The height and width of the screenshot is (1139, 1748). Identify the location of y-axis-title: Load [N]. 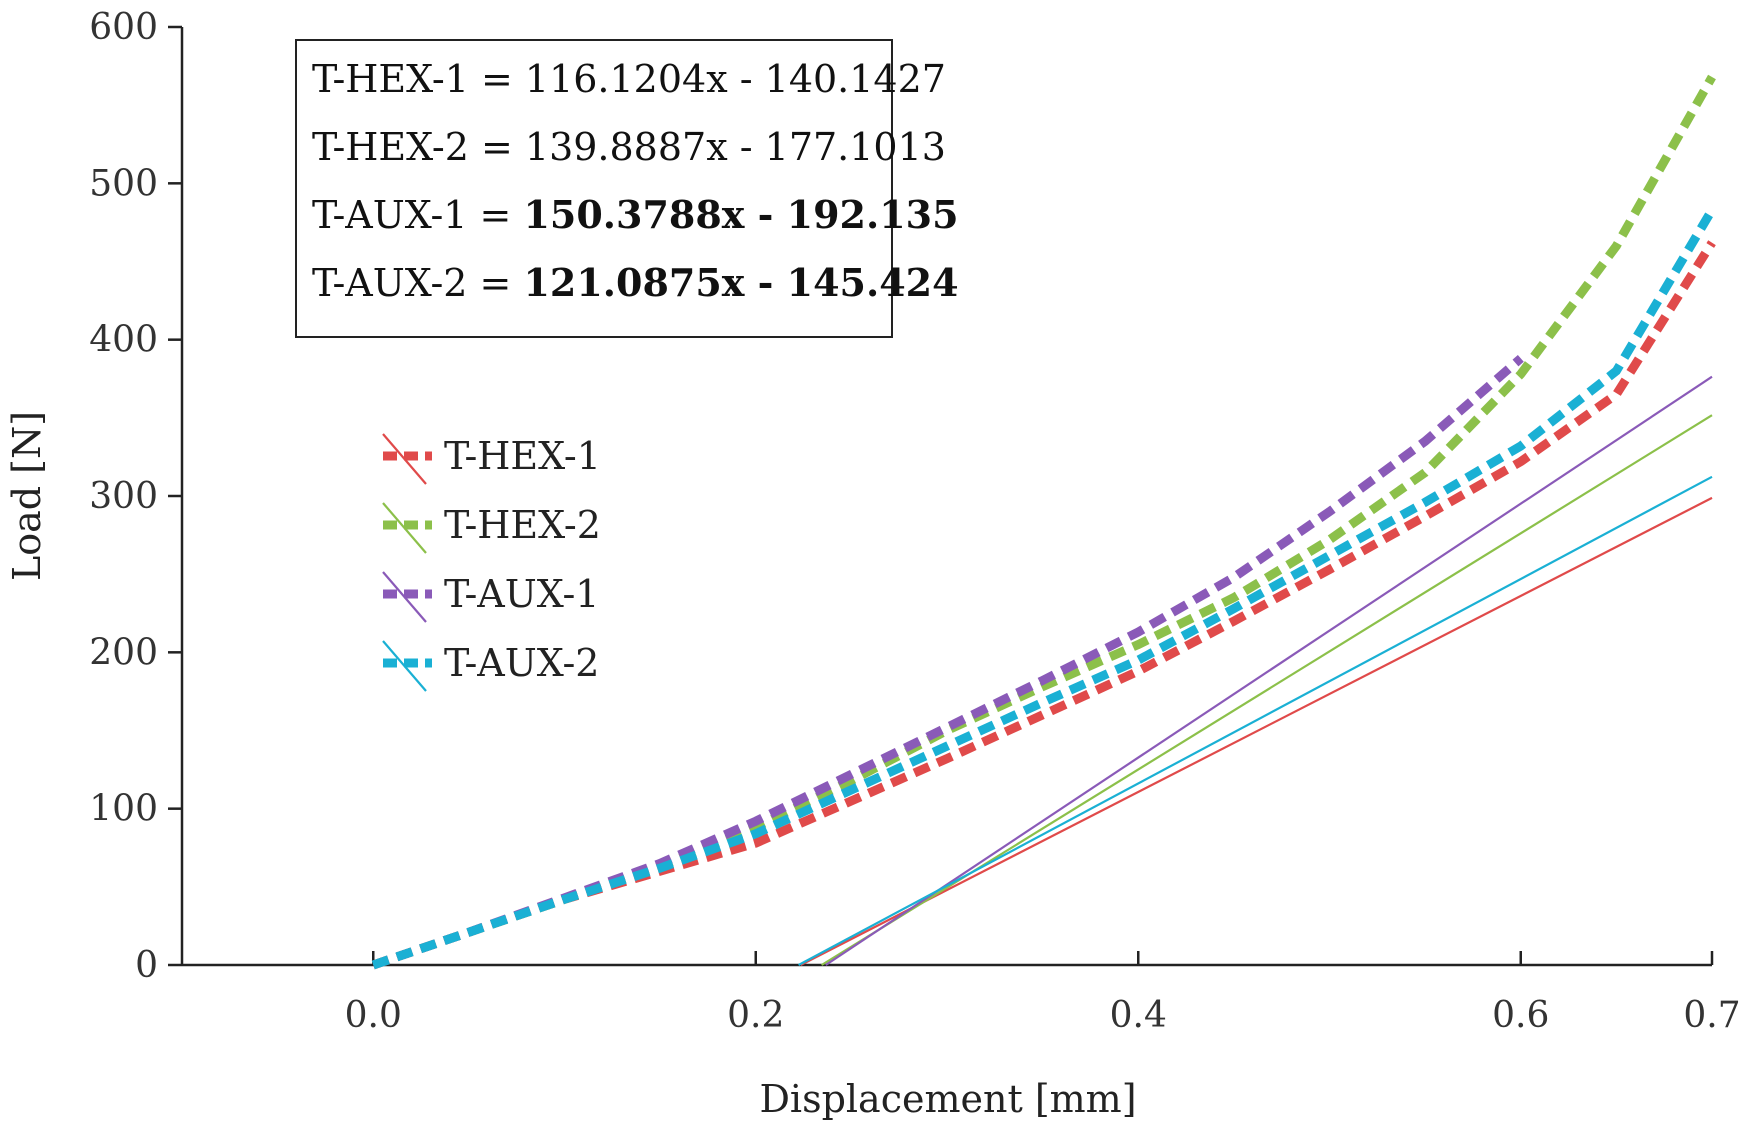
(27, 496).